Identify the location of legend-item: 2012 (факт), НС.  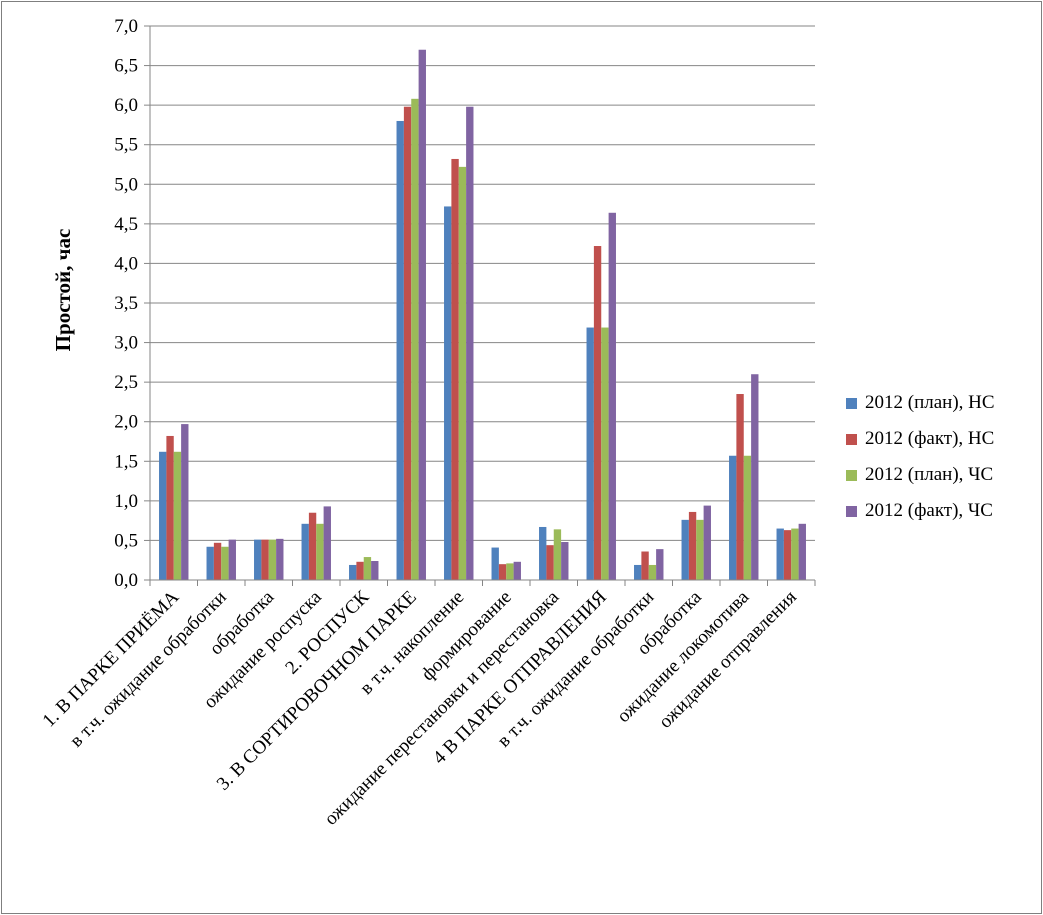
(941, 439).